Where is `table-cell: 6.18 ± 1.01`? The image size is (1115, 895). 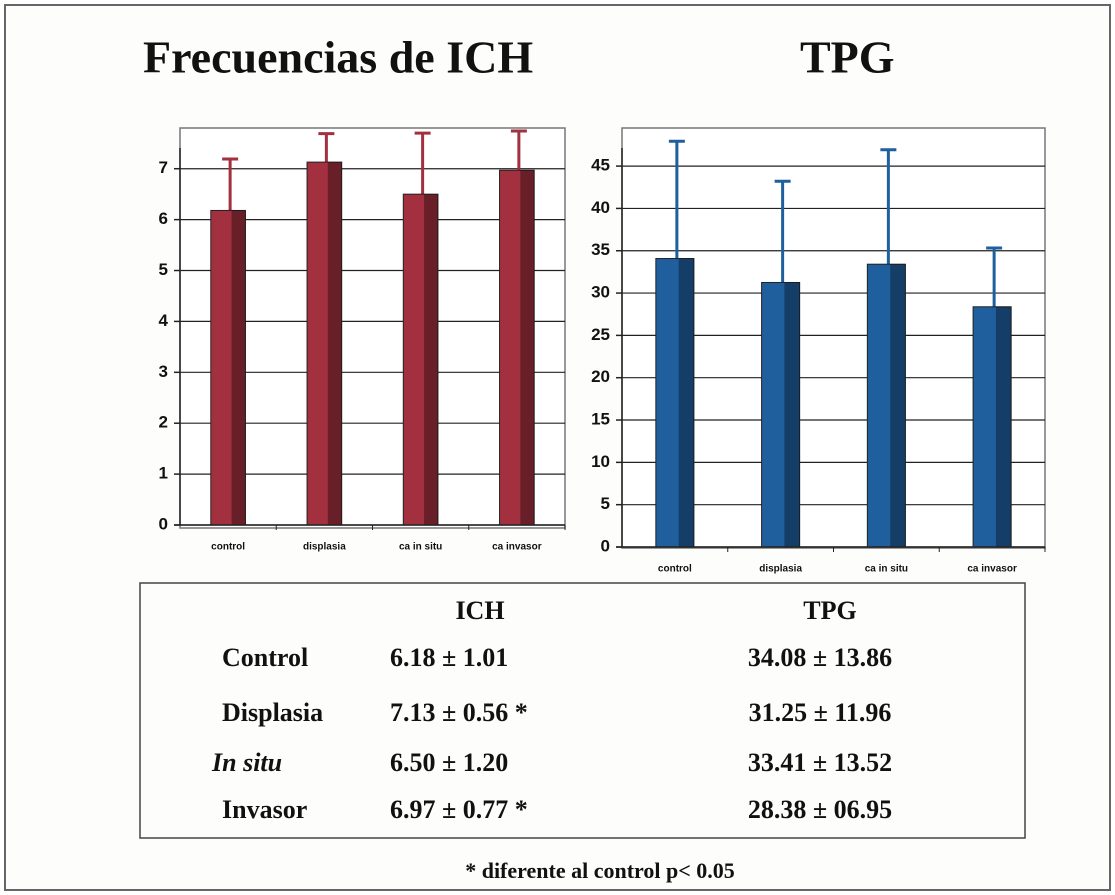
table-cell: 6.18 ± 1.01 is located at coordinates (449, 657).